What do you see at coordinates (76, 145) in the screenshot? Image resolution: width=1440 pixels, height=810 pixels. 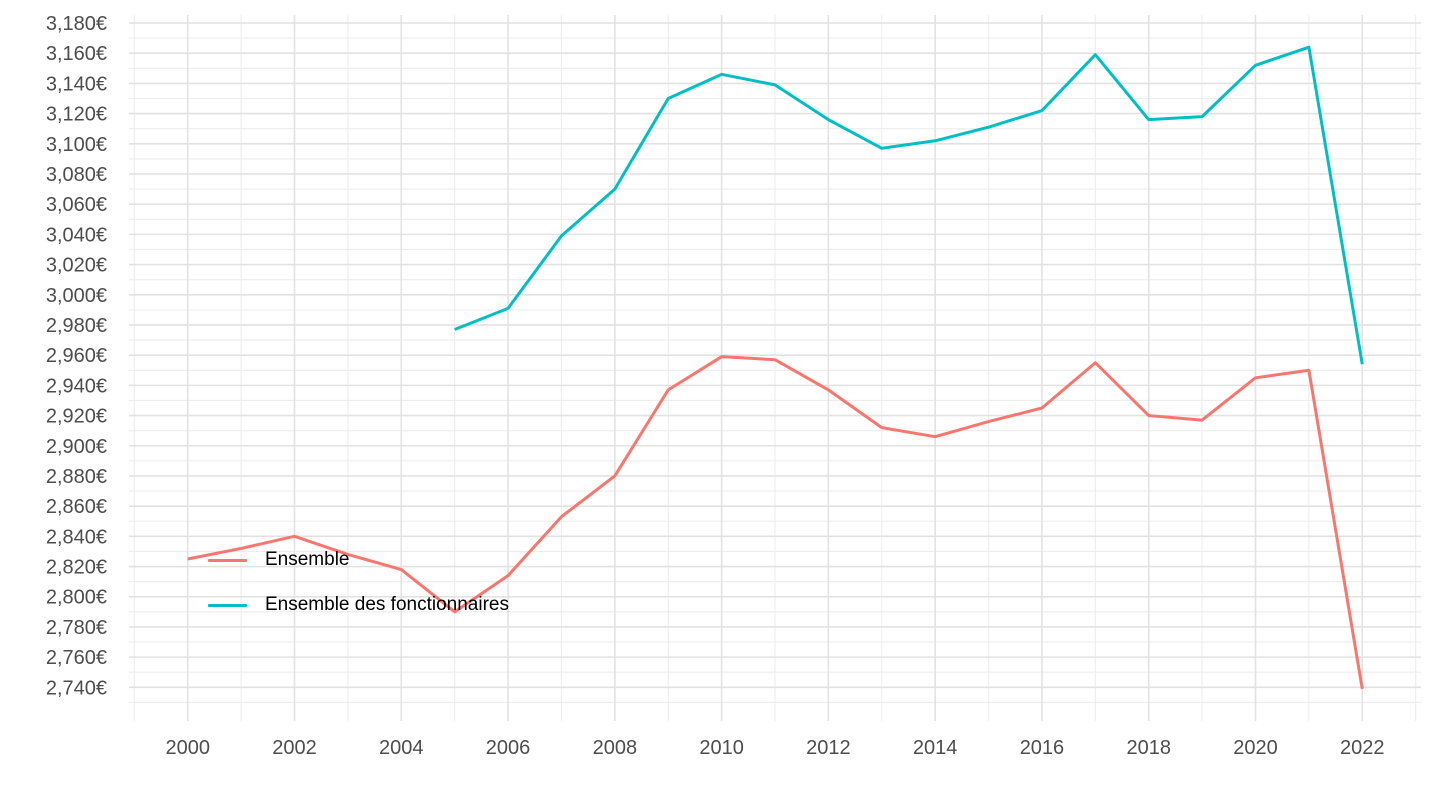 I see `y-tick-label: 3,100€` at bounding box center [76, 145].